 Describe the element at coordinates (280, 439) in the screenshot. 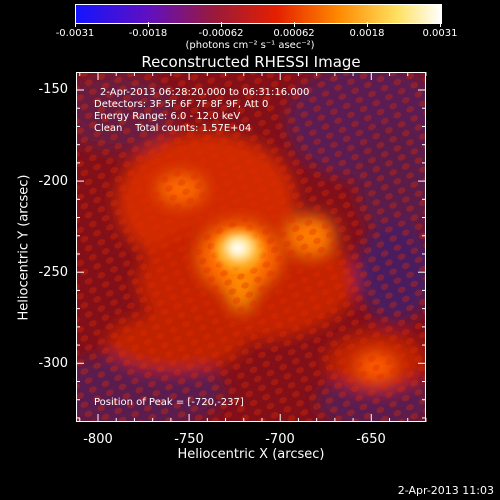

I see `x-tick-label: -700` at that location.